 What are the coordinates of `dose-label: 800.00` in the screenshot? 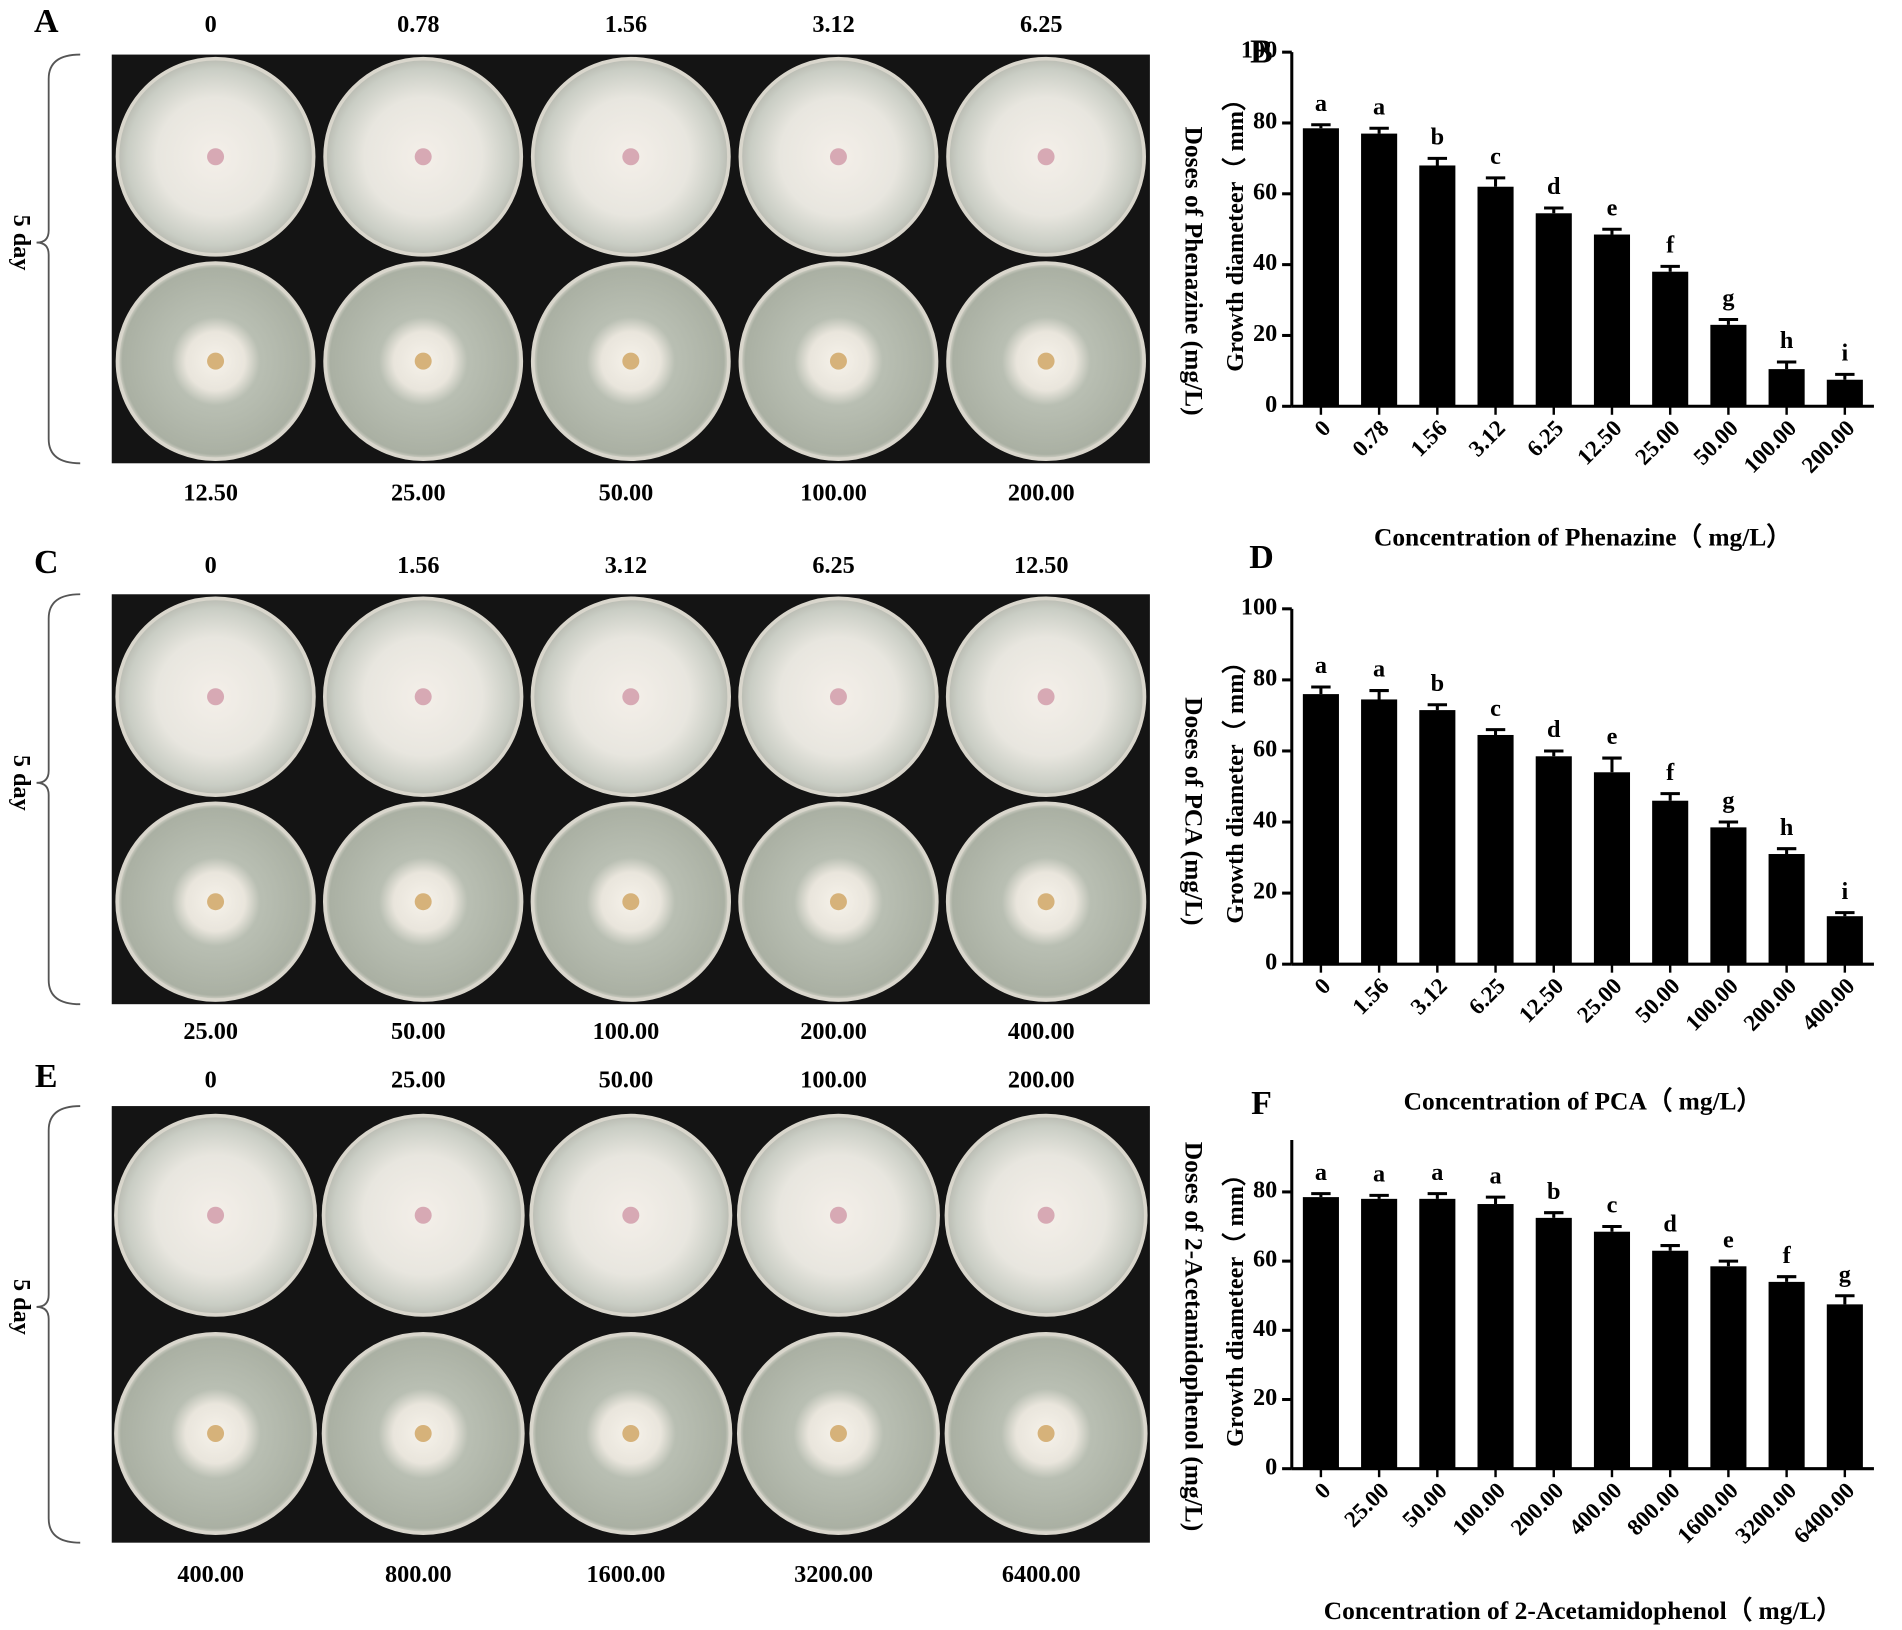 It's located at (418, 1574).